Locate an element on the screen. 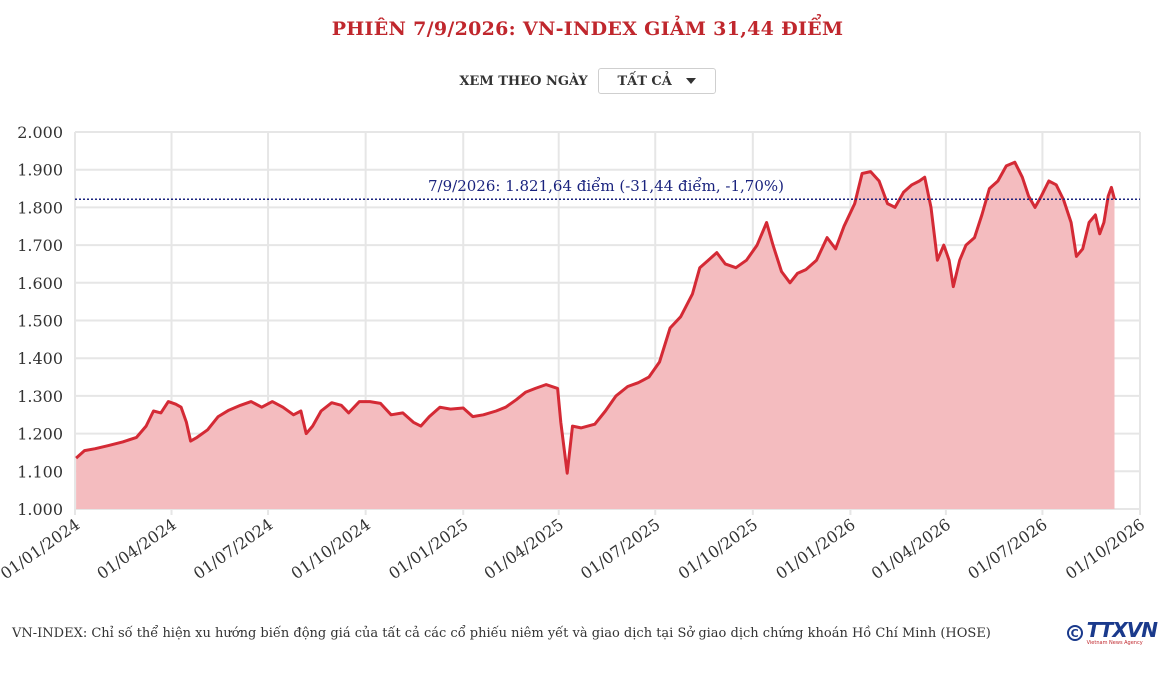 This screenshot has width=1175, height=676. copyright-icon: C is located at coordinates (1074, 633).